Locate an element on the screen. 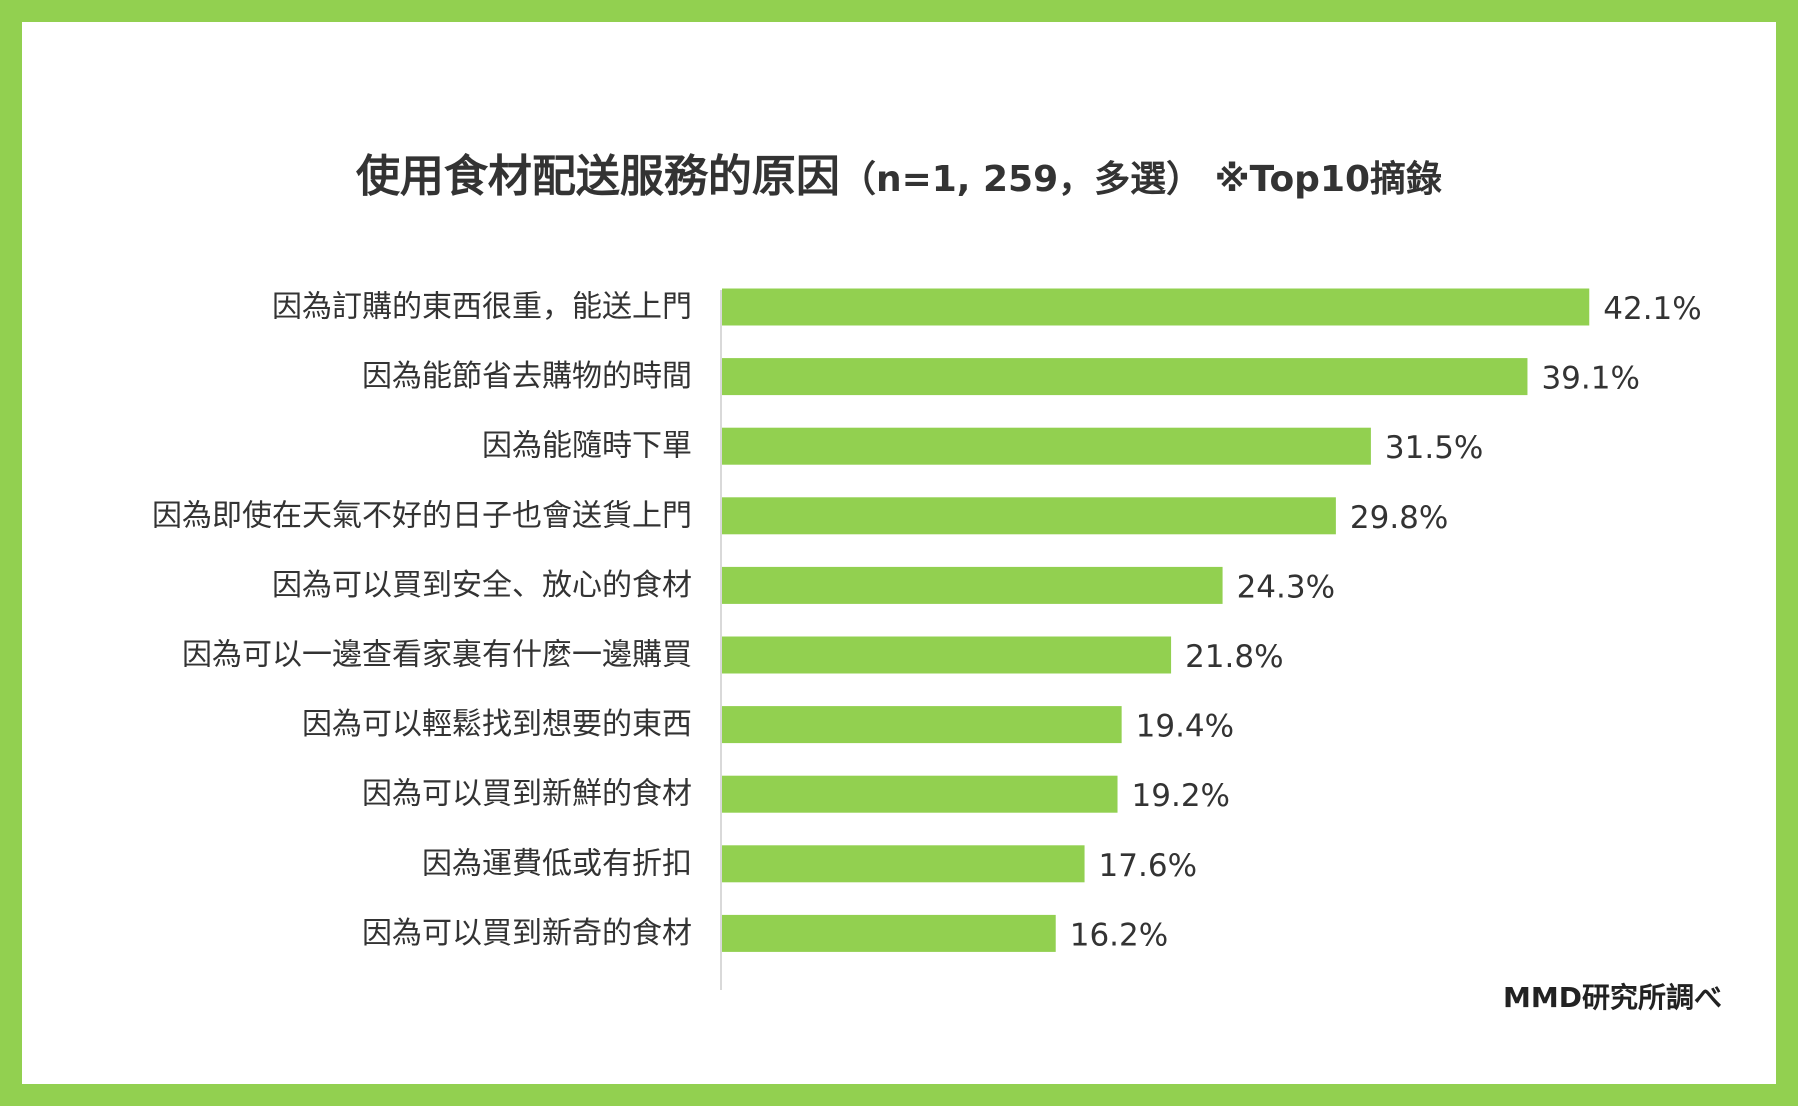  value-label-7: 19.4% is located at coordinates (1185, 727).